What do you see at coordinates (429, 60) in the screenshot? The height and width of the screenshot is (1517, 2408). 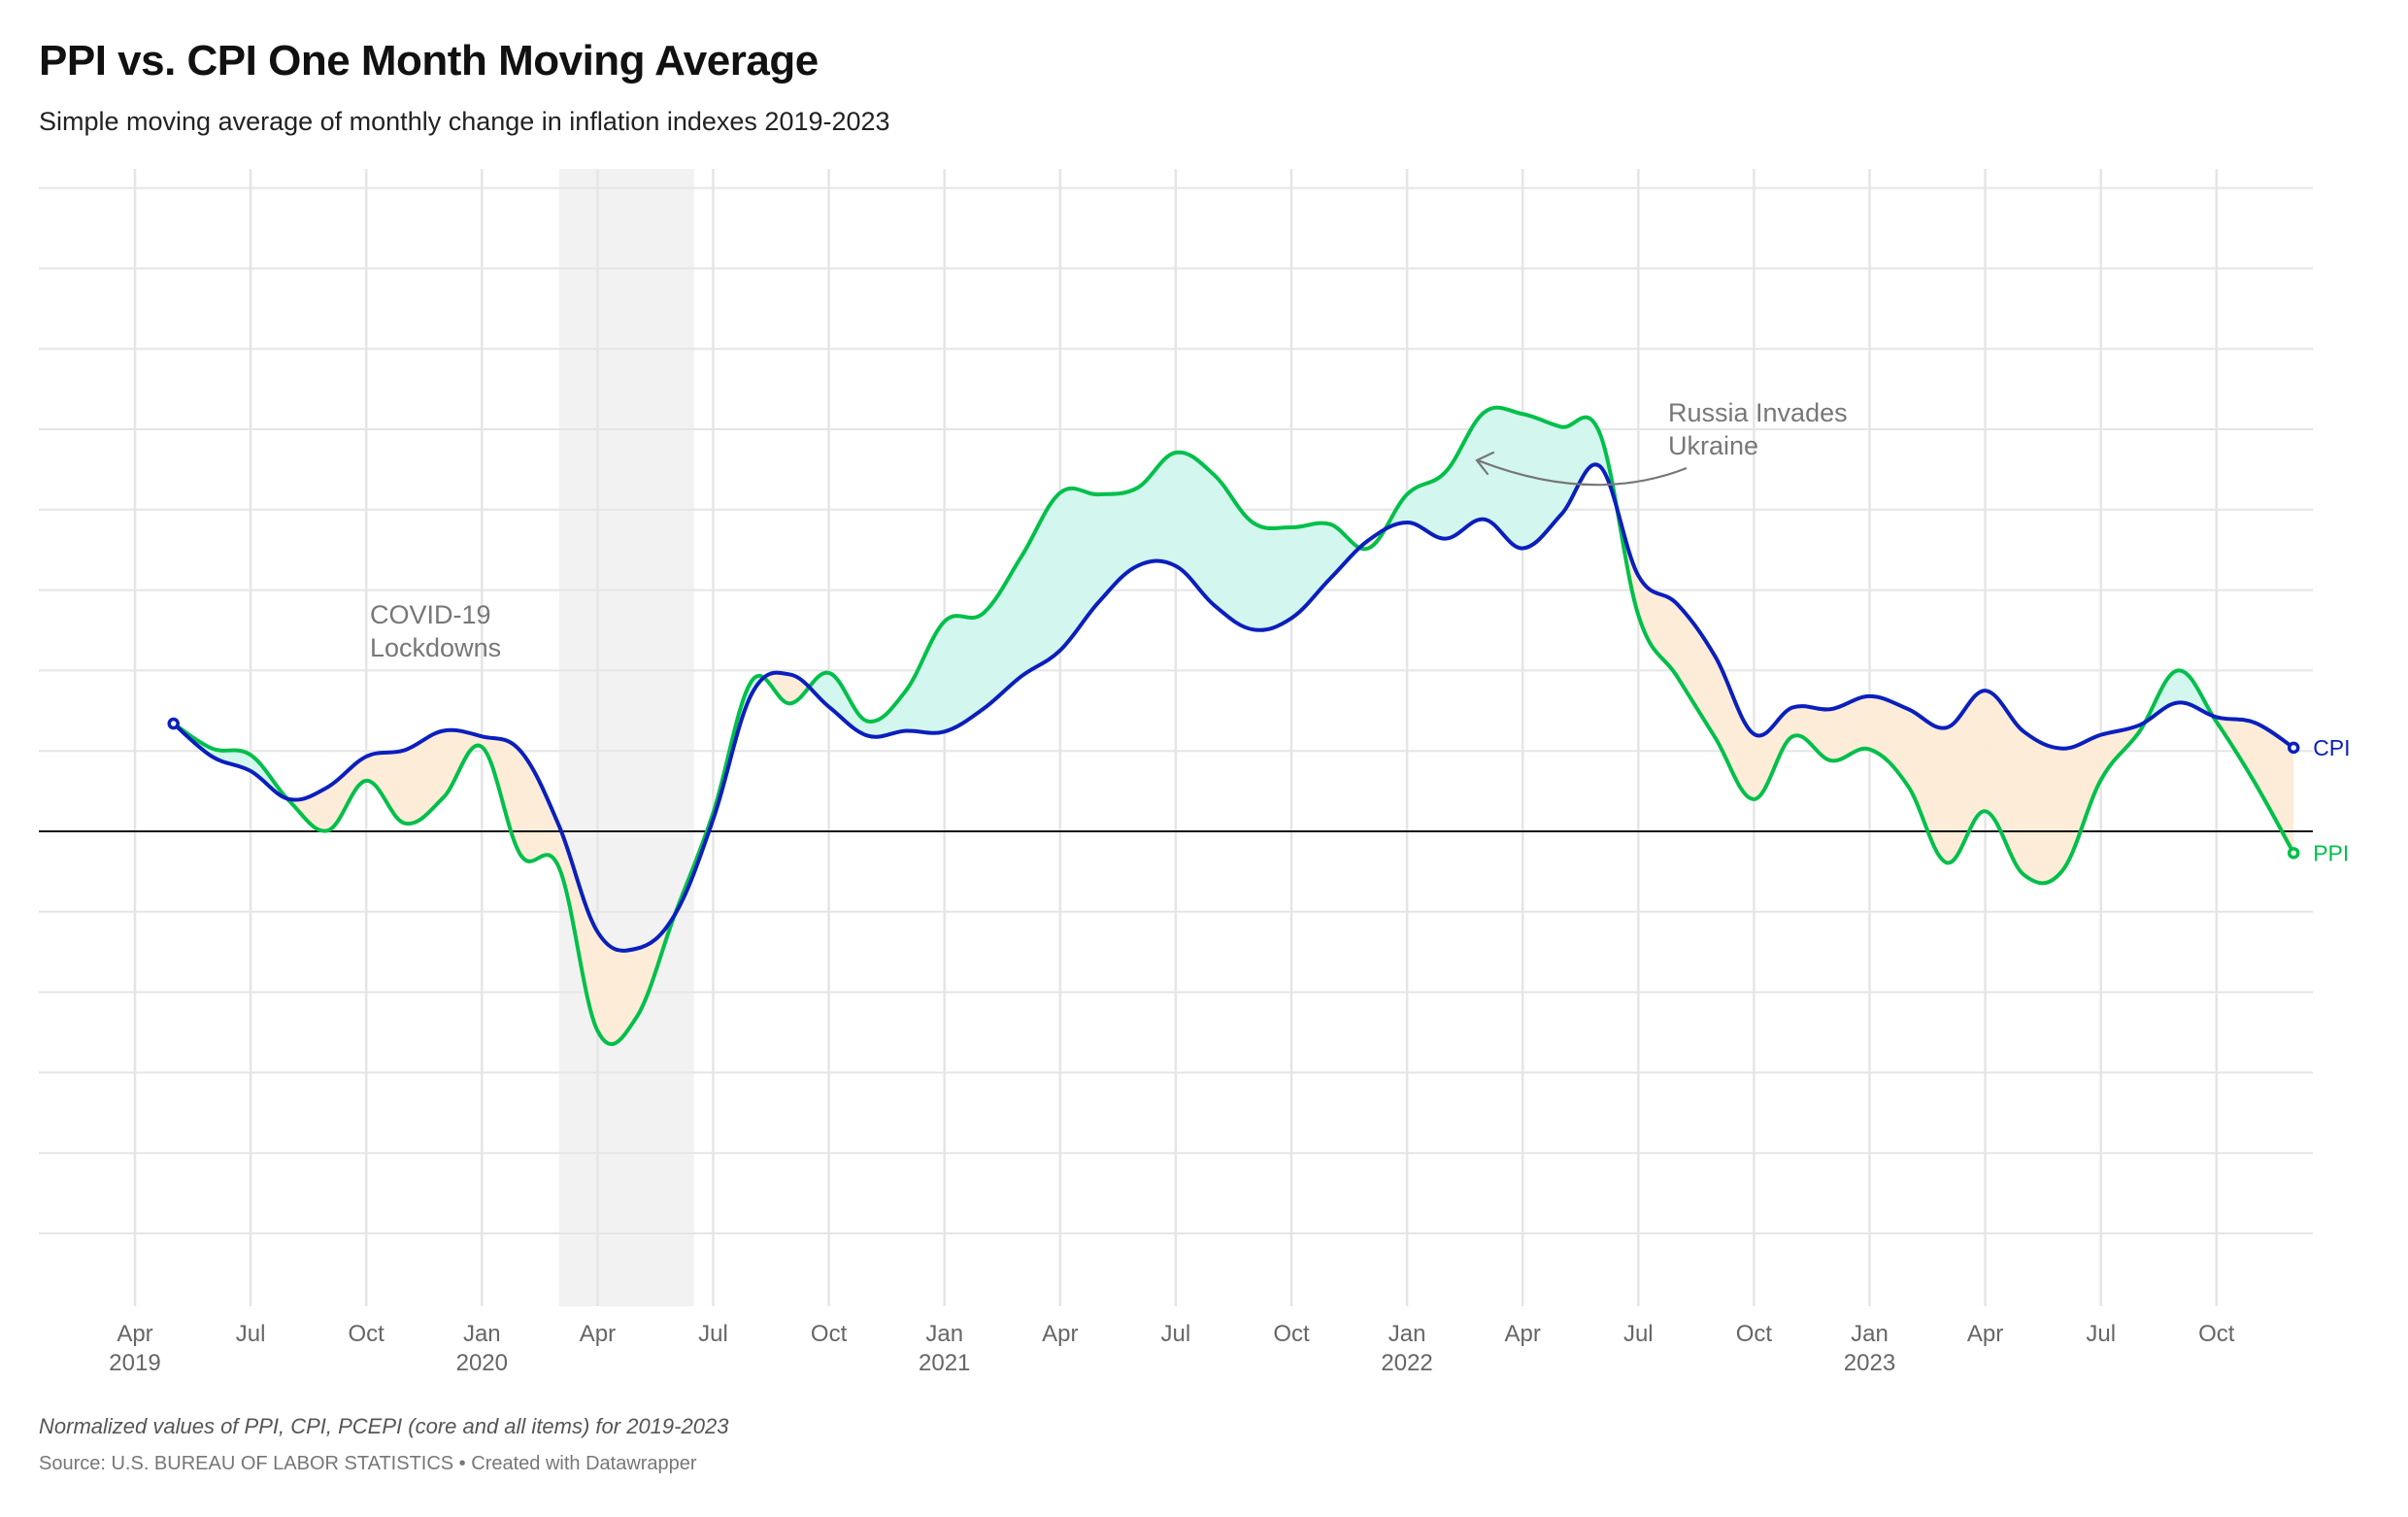 I see `chart-title: PPI vs. CPI One Month Moving Average` at bounding box center [429, 60].